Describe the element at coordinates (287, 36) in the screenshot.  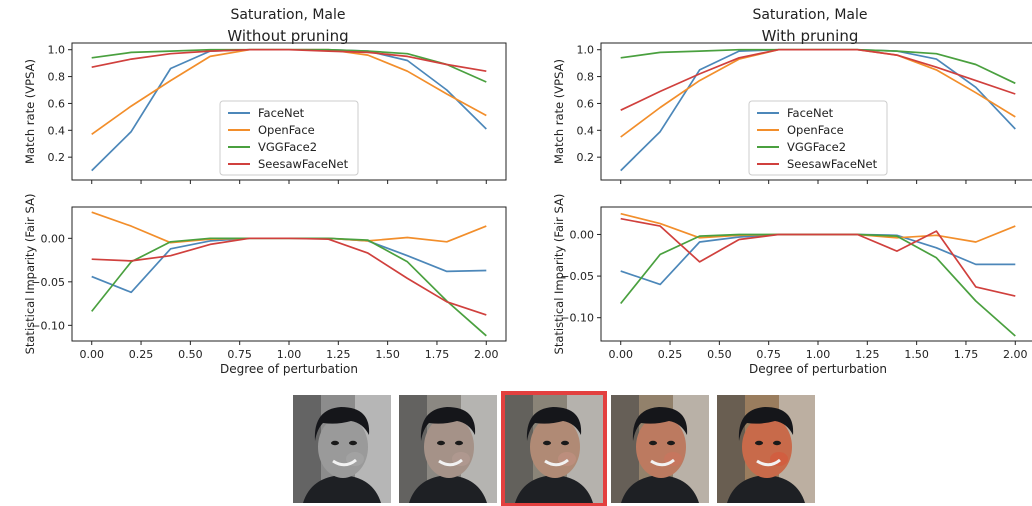
I see `left-subtitle: Without pruning` at that location.